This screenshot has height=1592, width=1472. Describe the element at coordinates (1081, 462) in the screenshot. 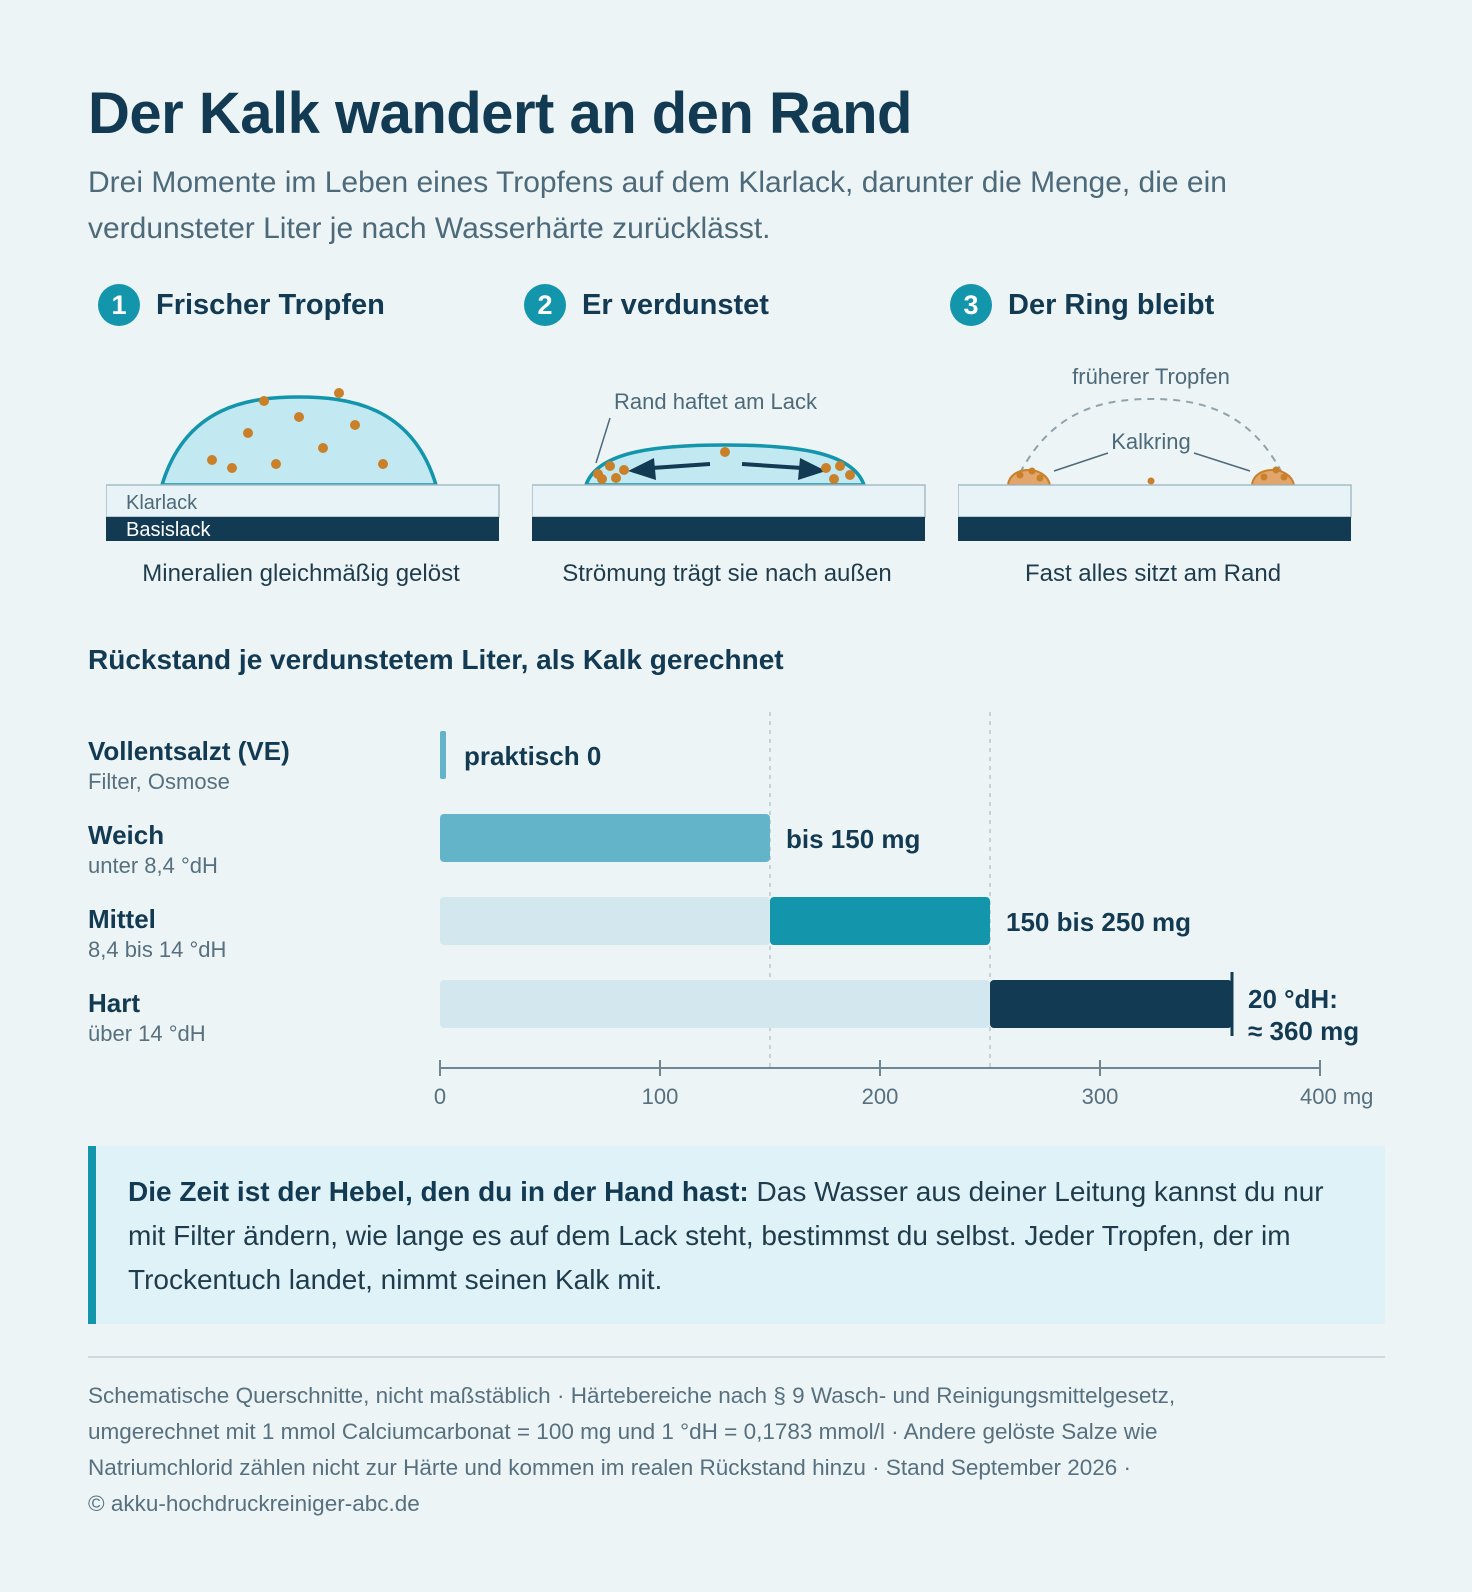

I see `ring-leader-left` at that location.